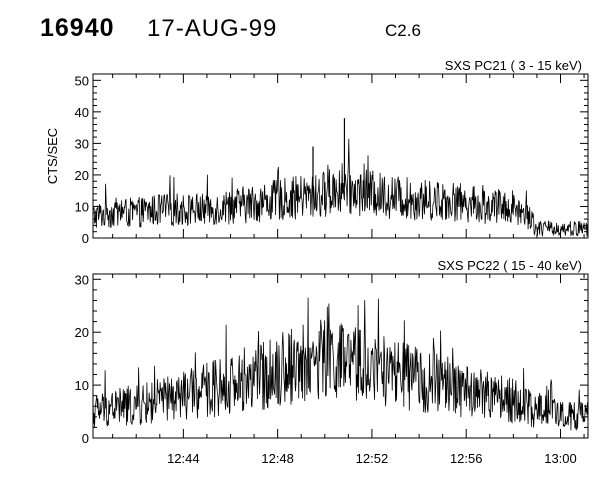 This screenshot has width=600, height=480. What do you see at coordinates (183, 458) in the screenshot?
I see `x-tick-label: 12:44` at bounding box center [183, 458].